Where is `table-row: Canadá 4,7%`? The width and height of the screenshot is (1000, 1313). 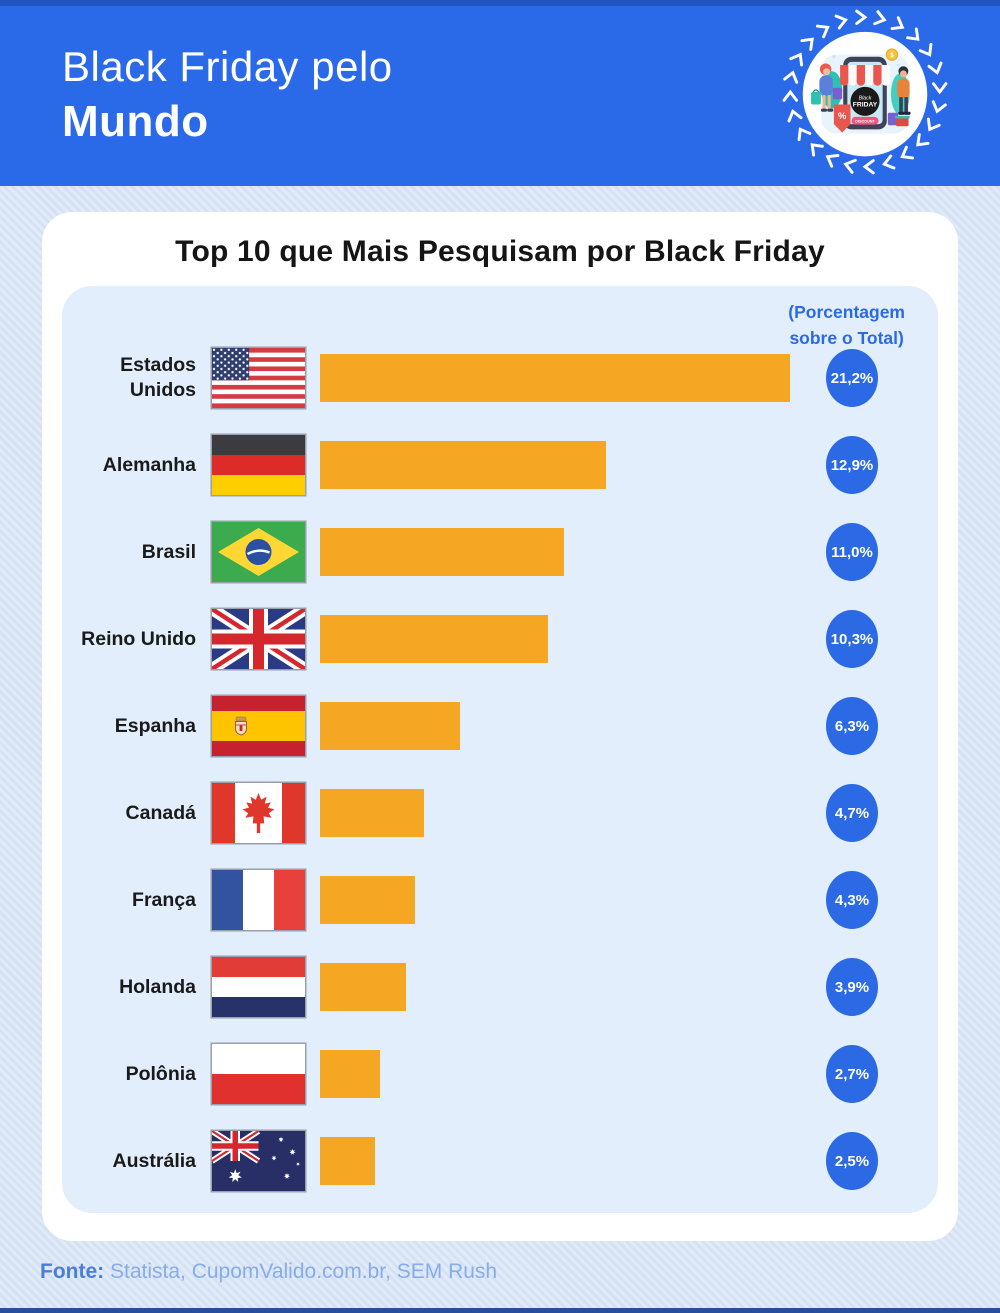
table-row: Canadá 4,7% is located at coordinates (500, 813).